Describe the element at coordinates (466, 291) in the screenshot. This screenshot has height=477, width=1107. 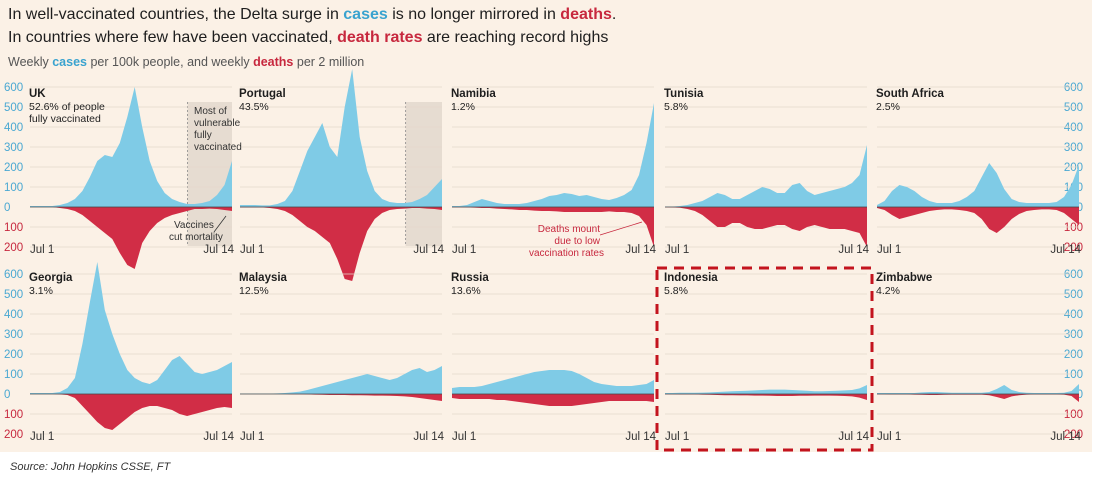
I see `russia-vaccination-label: 13.6%` at that location.